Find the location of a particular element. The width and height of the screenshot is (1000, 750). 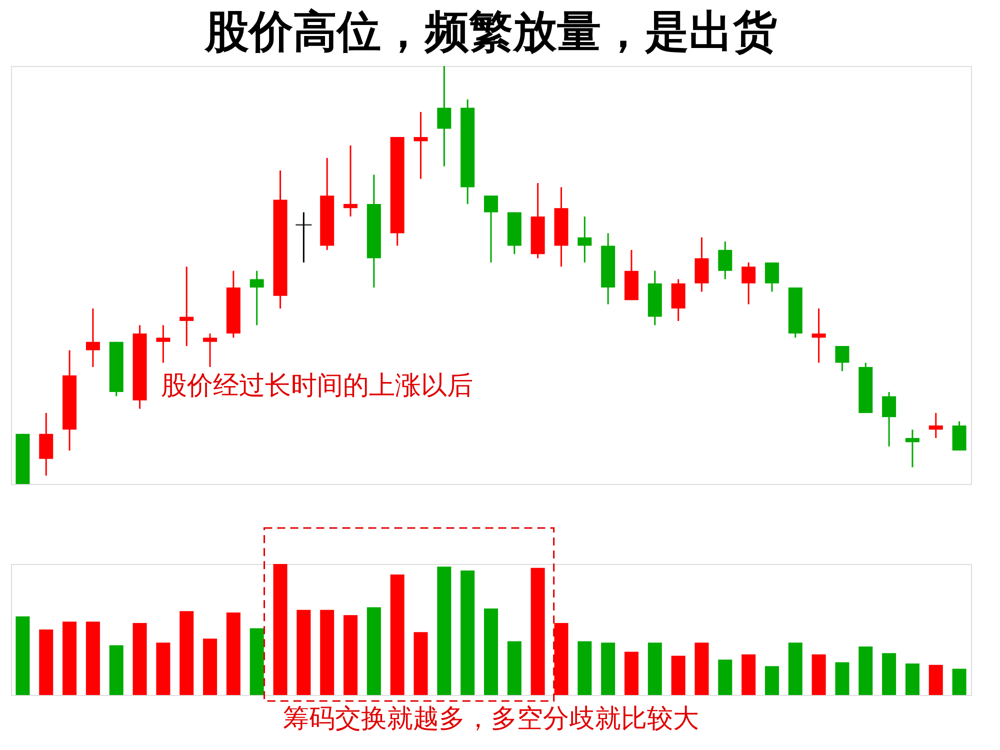

chart-title: 股价高位，频繁放量，是出货 is located at coordinates (490, 32).